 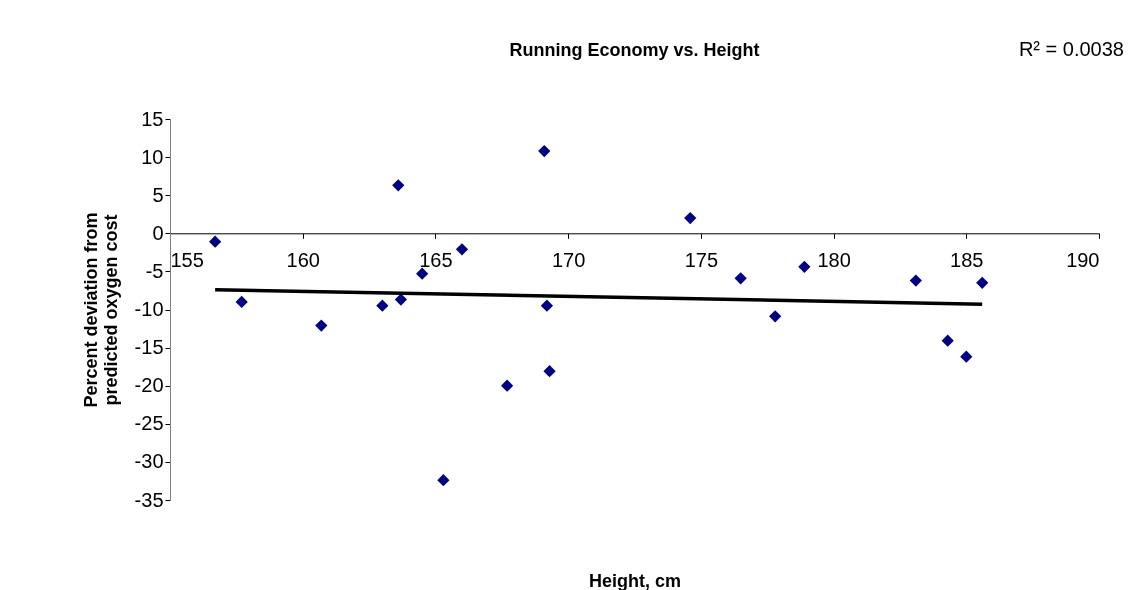 I want to click on x-tick-label: 160, so click(x=303, y=259).